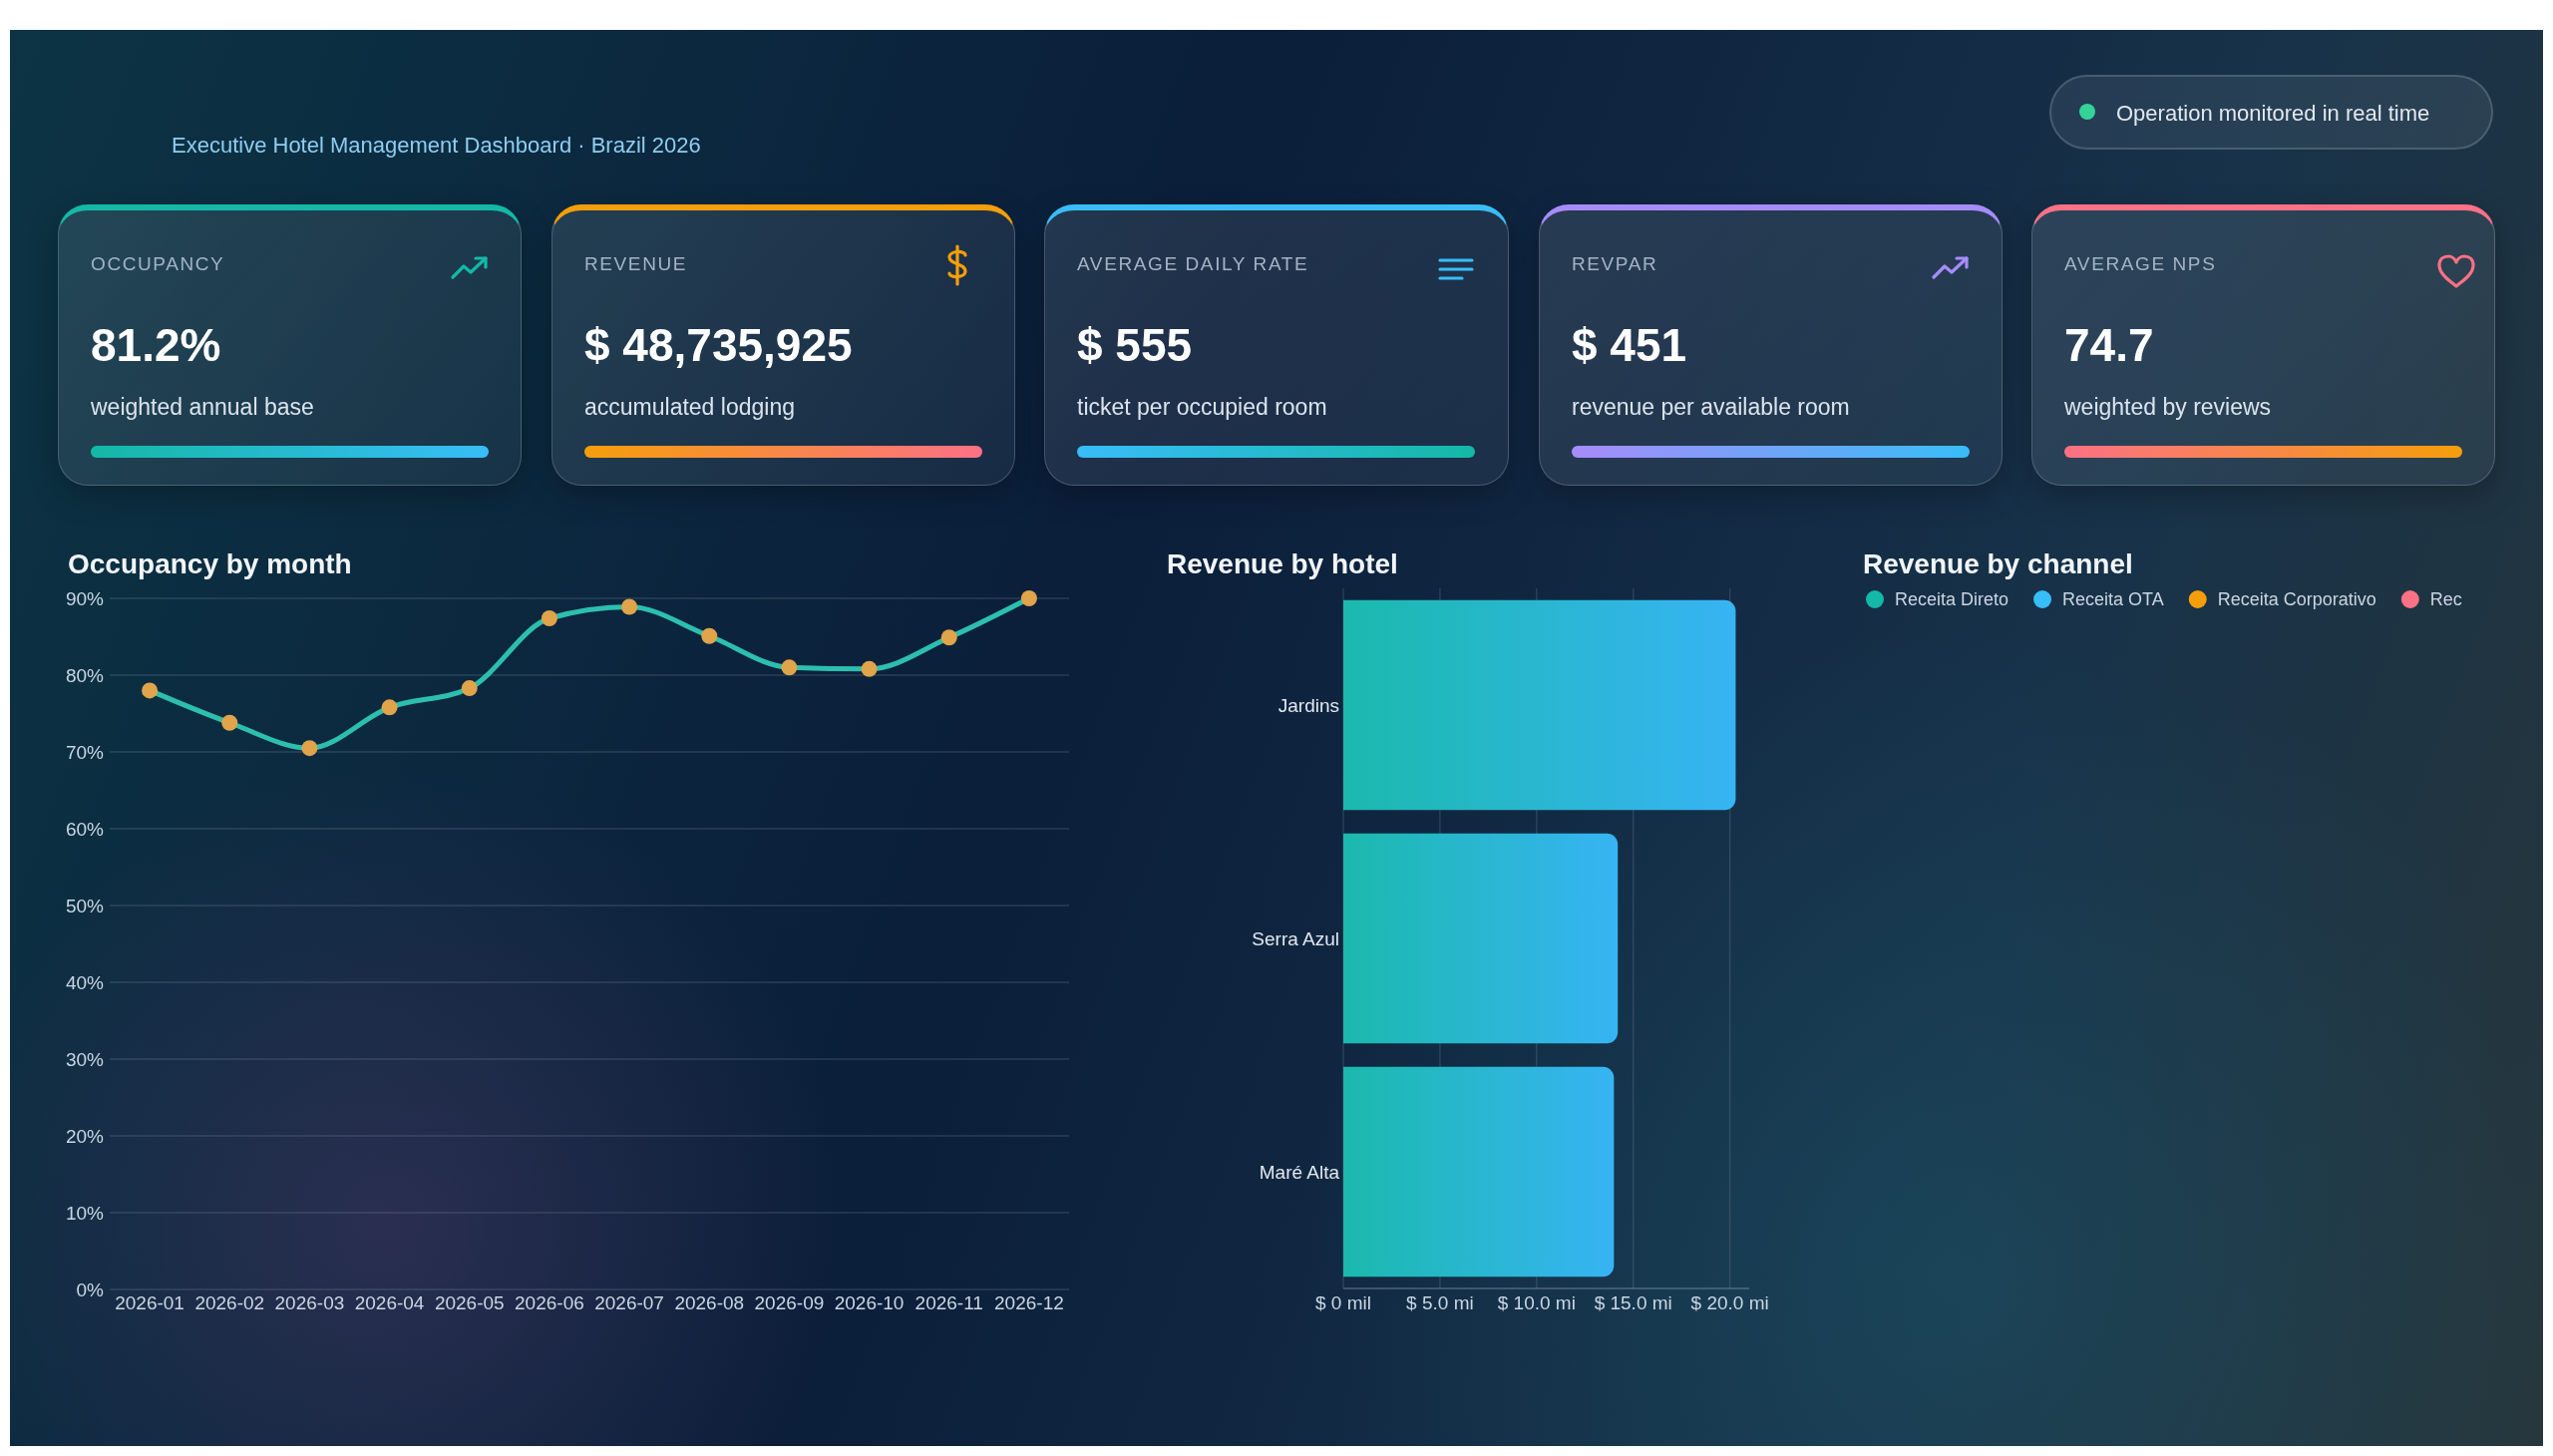  Describe the element at coordinates (1711, 407) in the screenshot. I see `text: revenue per available room` at that location.